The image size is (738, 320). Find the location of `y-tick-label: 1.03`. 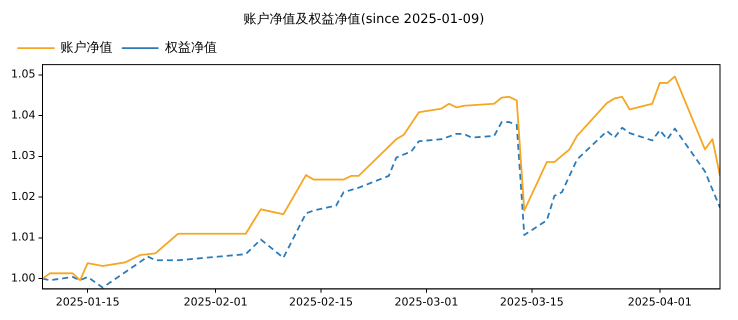

y-tick-label: 1.03 is located at coordinates (23, 155).